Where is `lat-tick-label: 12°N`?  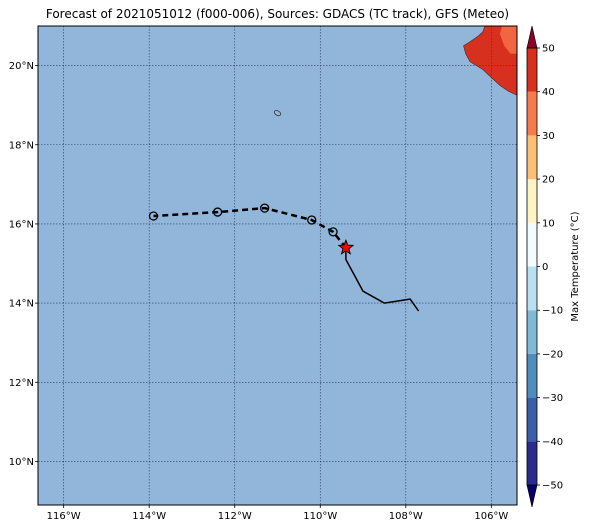
lat-tick-label: 12°N is located at coordinates (21, 383).